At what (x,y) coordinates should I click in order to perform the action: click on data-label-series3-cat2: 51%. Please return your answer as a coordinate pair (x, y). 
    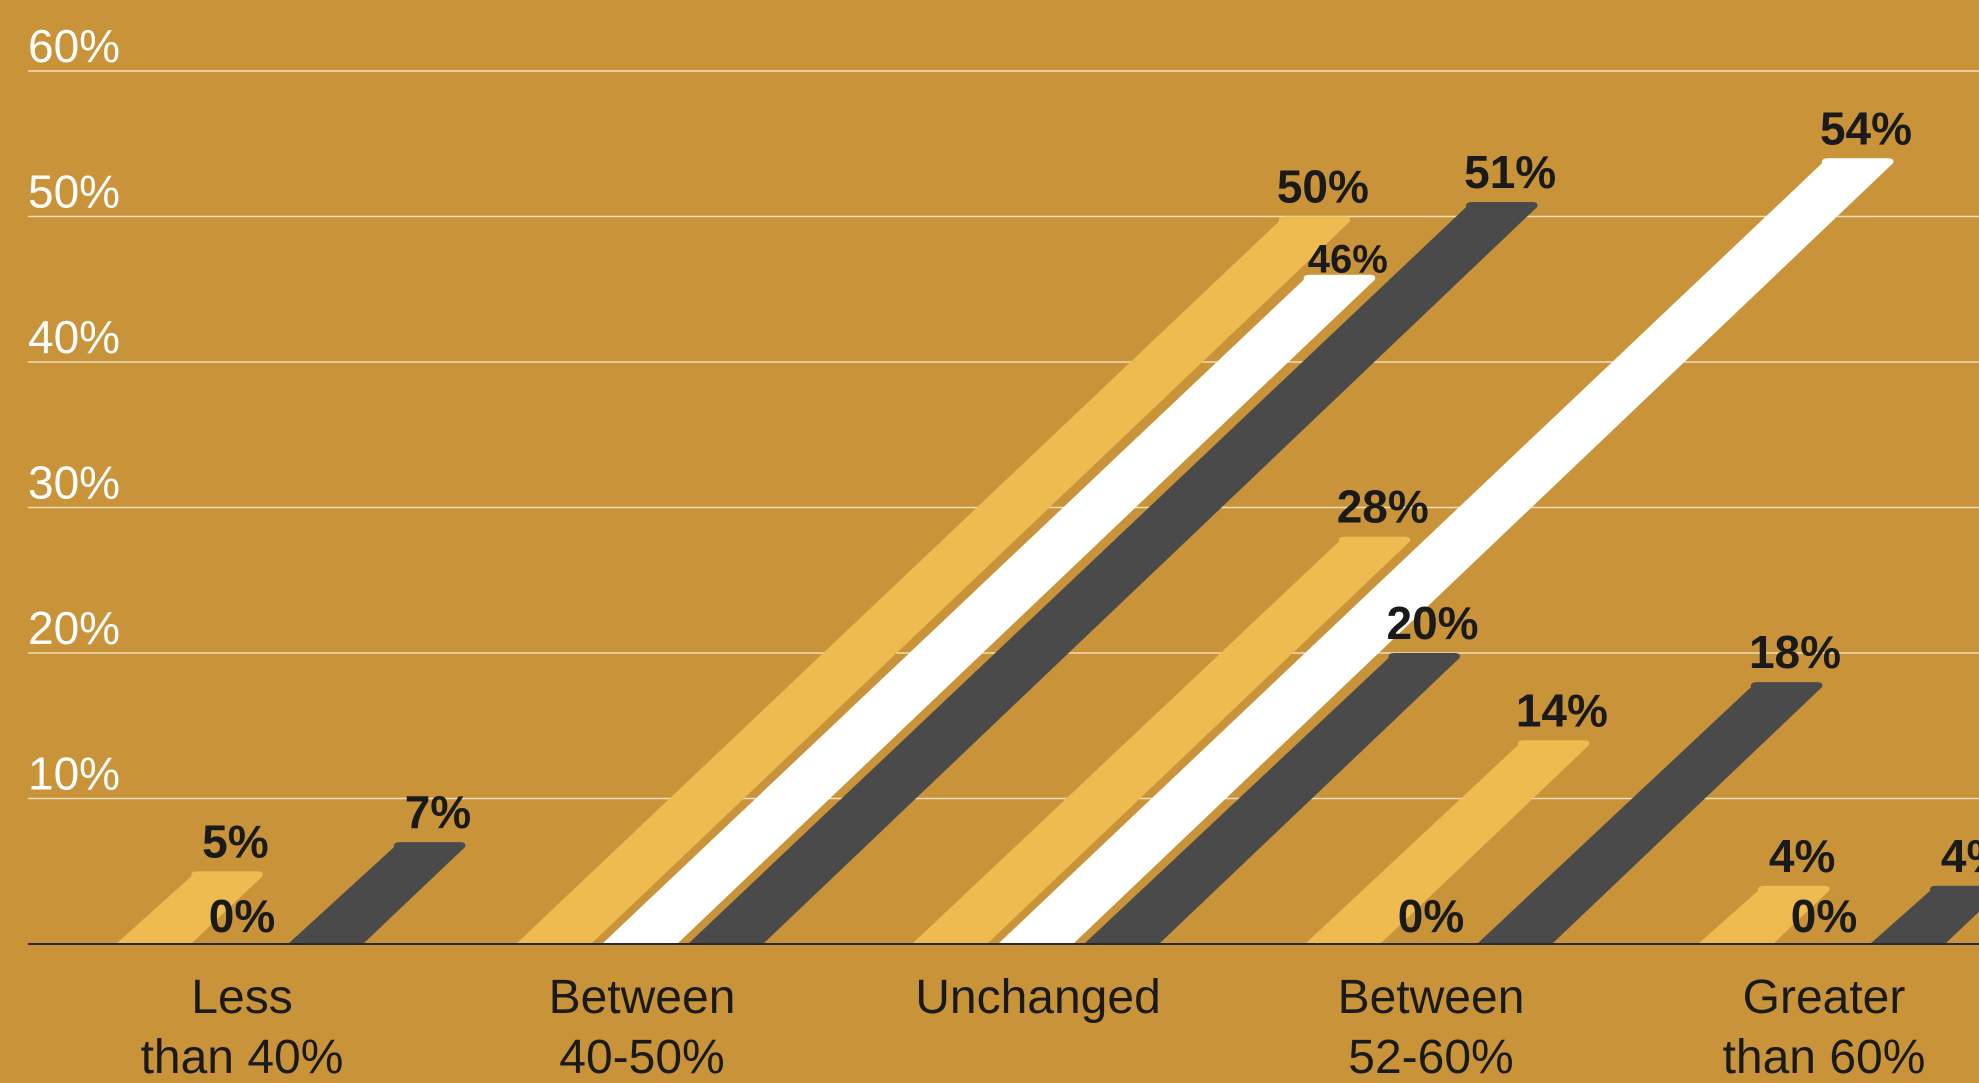
    Looking at the image, I should click on (1510, 172).